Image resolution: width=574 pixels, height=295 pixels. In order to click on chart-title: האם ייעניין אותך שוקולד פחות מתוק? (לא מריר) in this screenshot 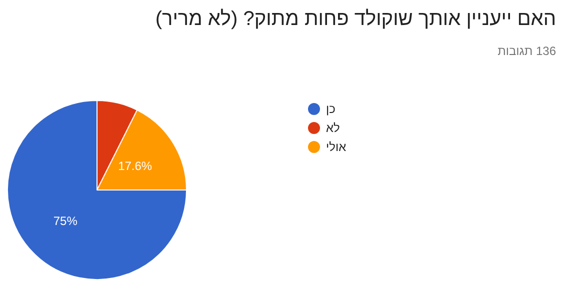, I will do `click(355, 19)`.